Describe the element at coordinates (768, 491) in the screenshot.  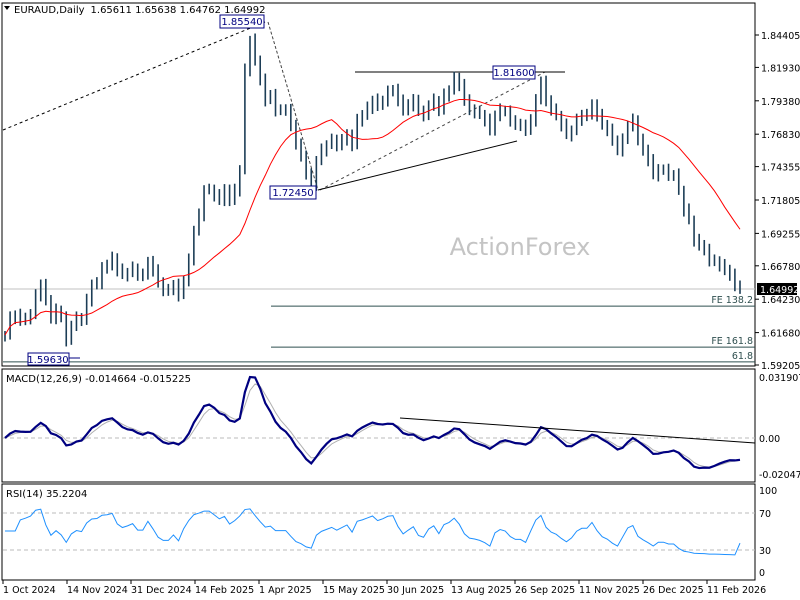
I see `rsi-tick-100: 100` at that location.